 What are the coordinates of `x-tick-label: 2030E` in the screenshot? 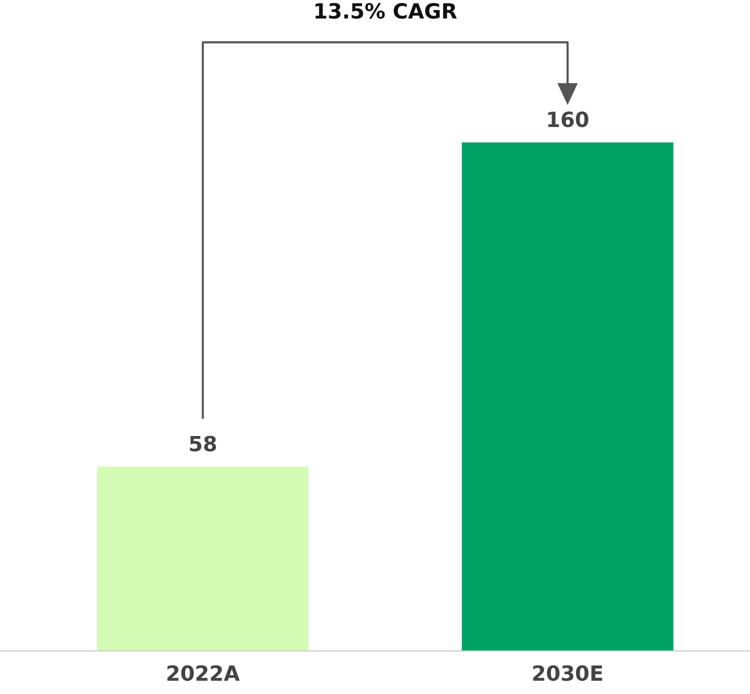 It's located at (567, 673).